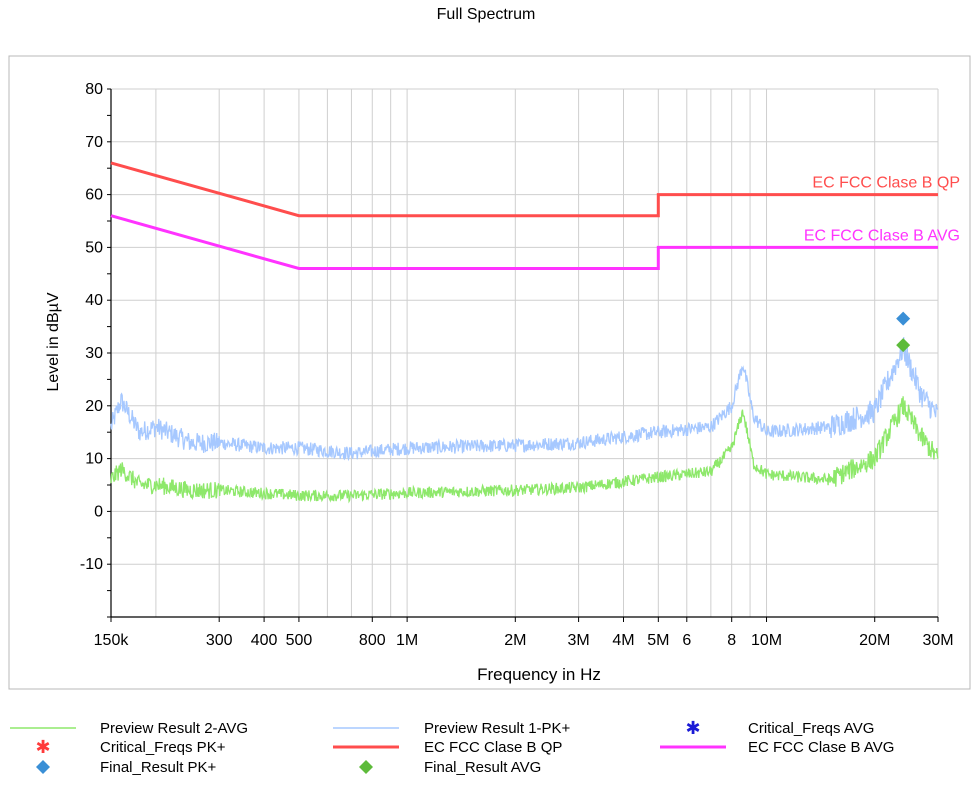  Describe the element at coordinates (372, 640) in the screenshot. I see `x-tick-label: 800` at that location.